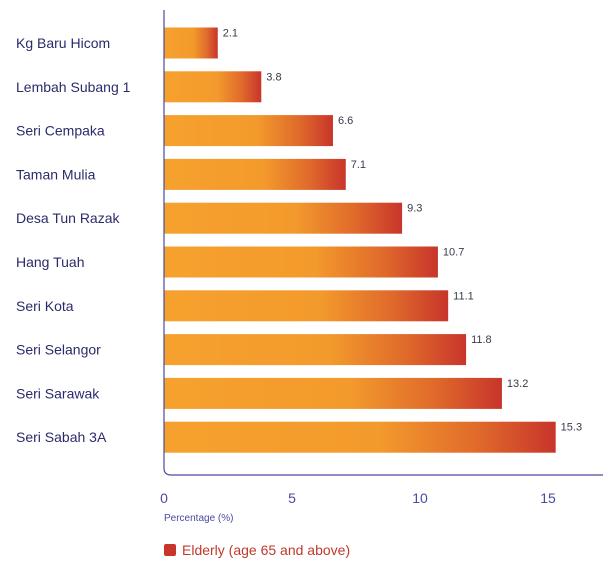 The height and width of the screenshot is (565, 603). What do you see at coordinates (463, 296) in the screenshot?
I see `data-label: 11.1` at bounding box center [463, 296].